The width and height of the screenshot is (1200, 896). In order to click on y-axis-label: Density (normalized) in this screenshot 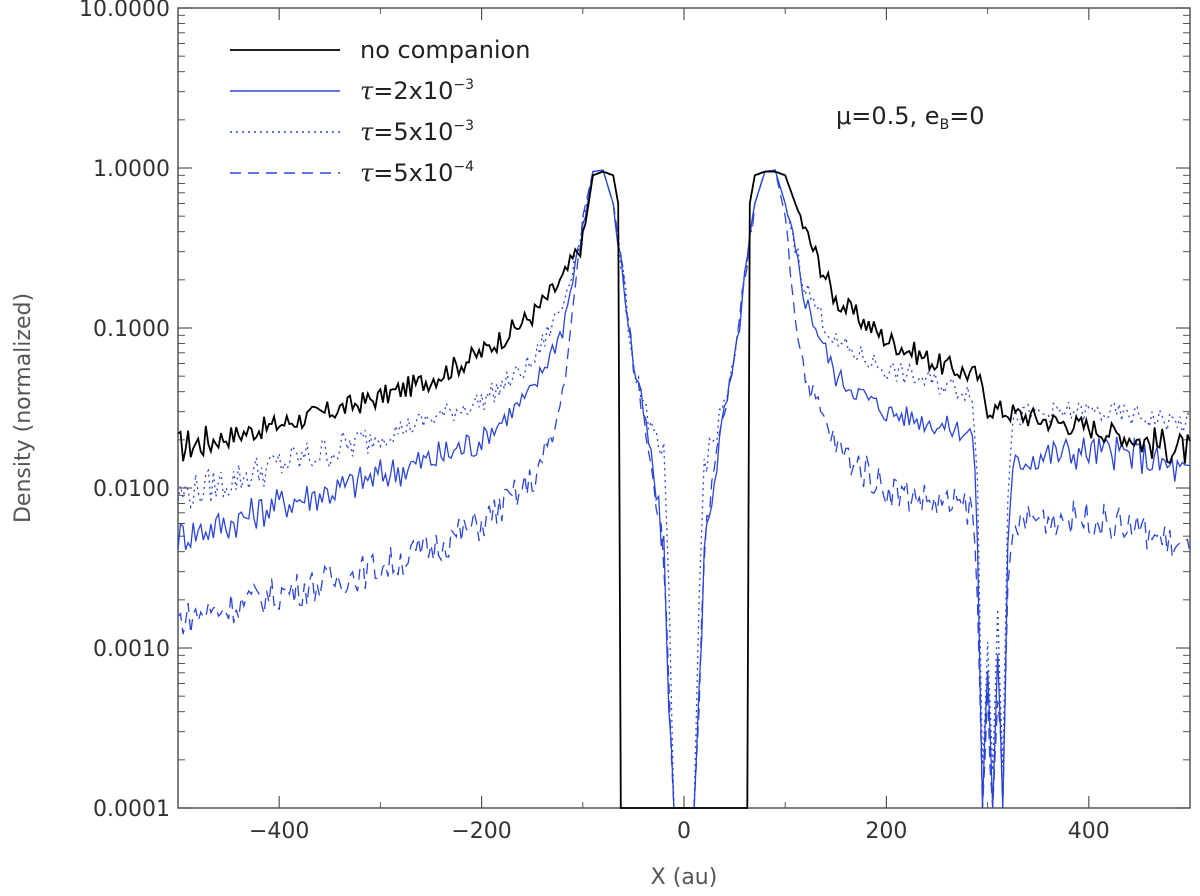, I will do `click(23, 408)`.